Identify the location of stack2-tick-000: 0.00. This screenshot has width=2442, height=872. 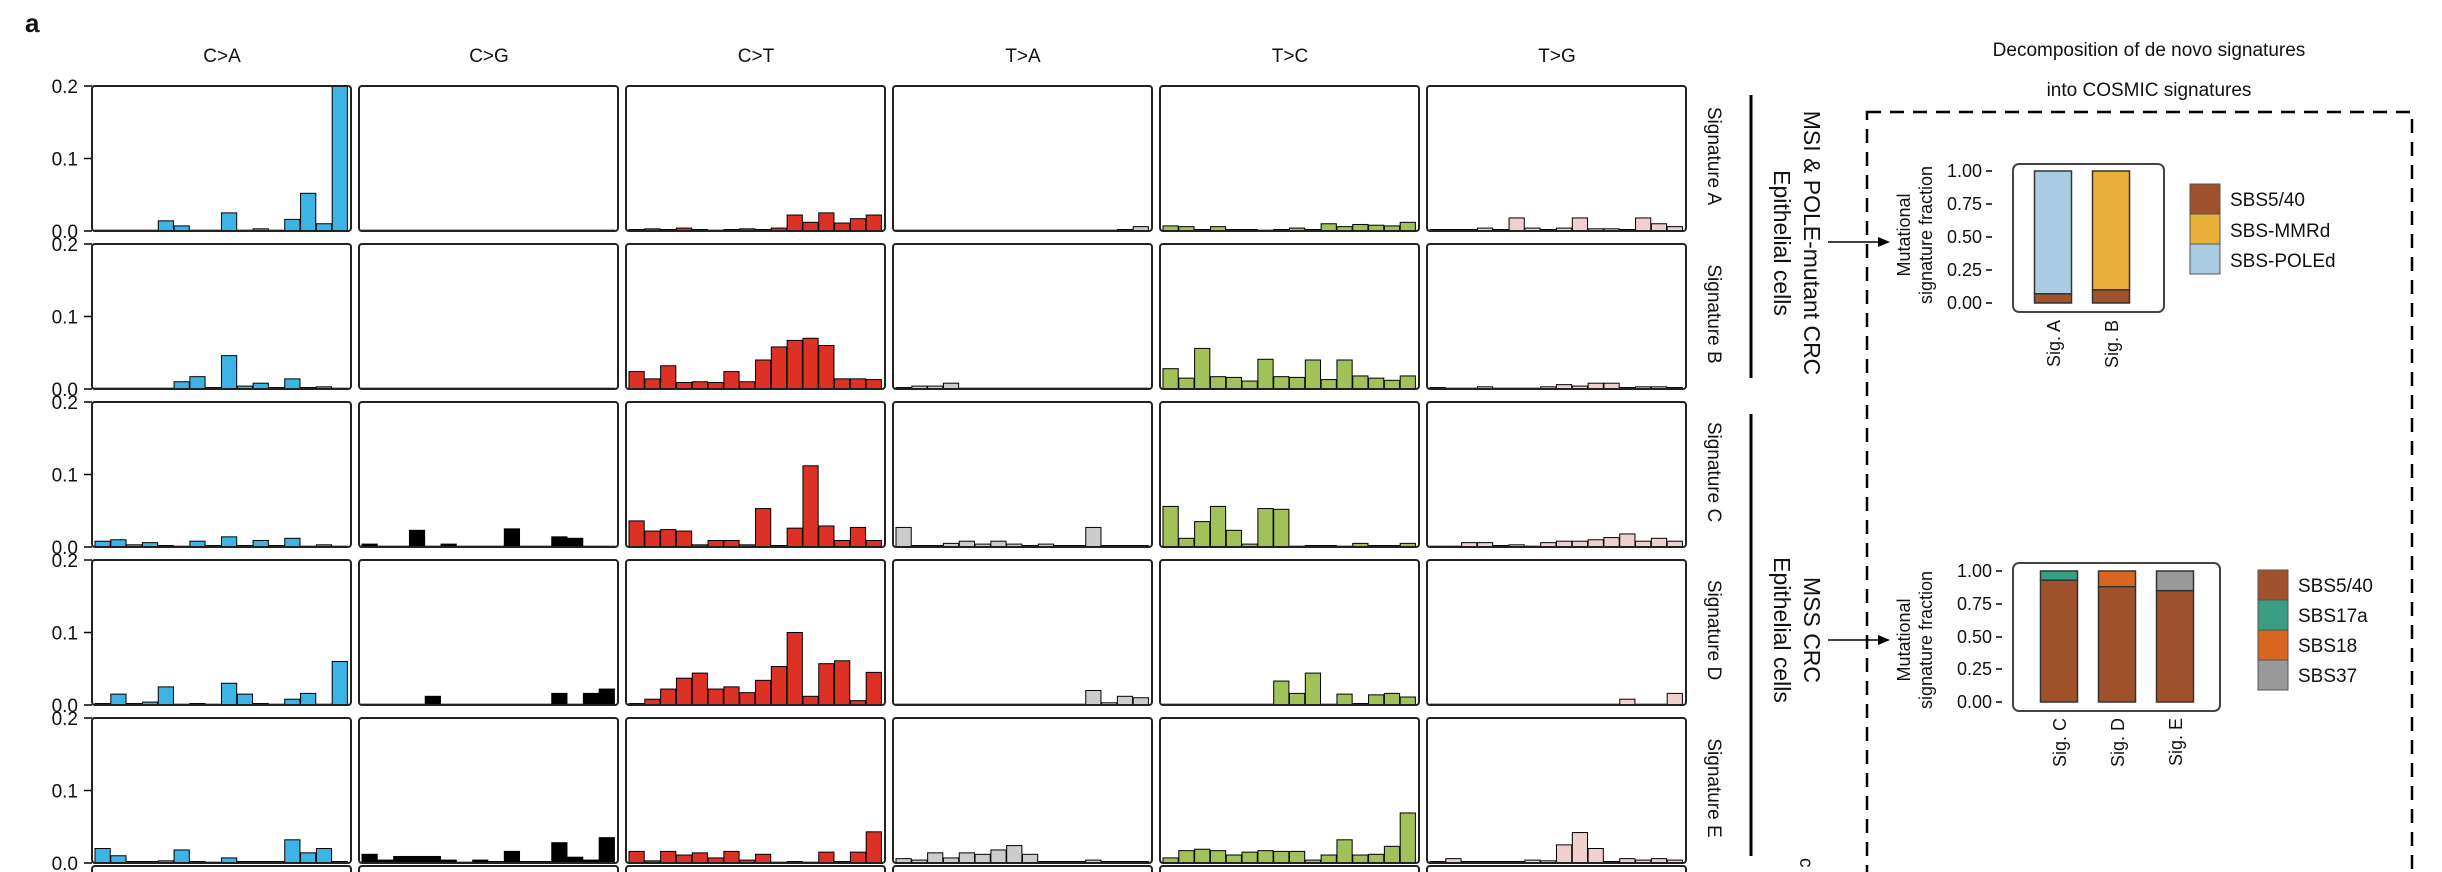
(1974, 702).